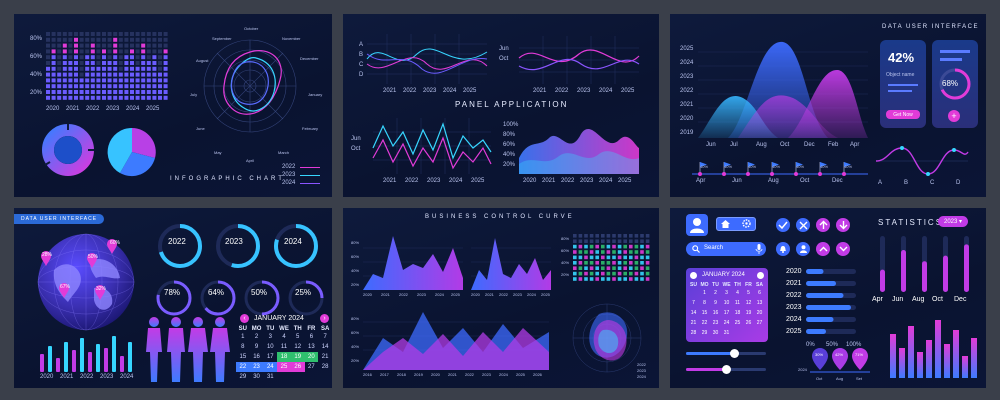 The height and width of the screenshot is (400, 1000). Describe the element at coordinates (693, 275) in the screenshot. I see `calendar-prev-button` at that location.